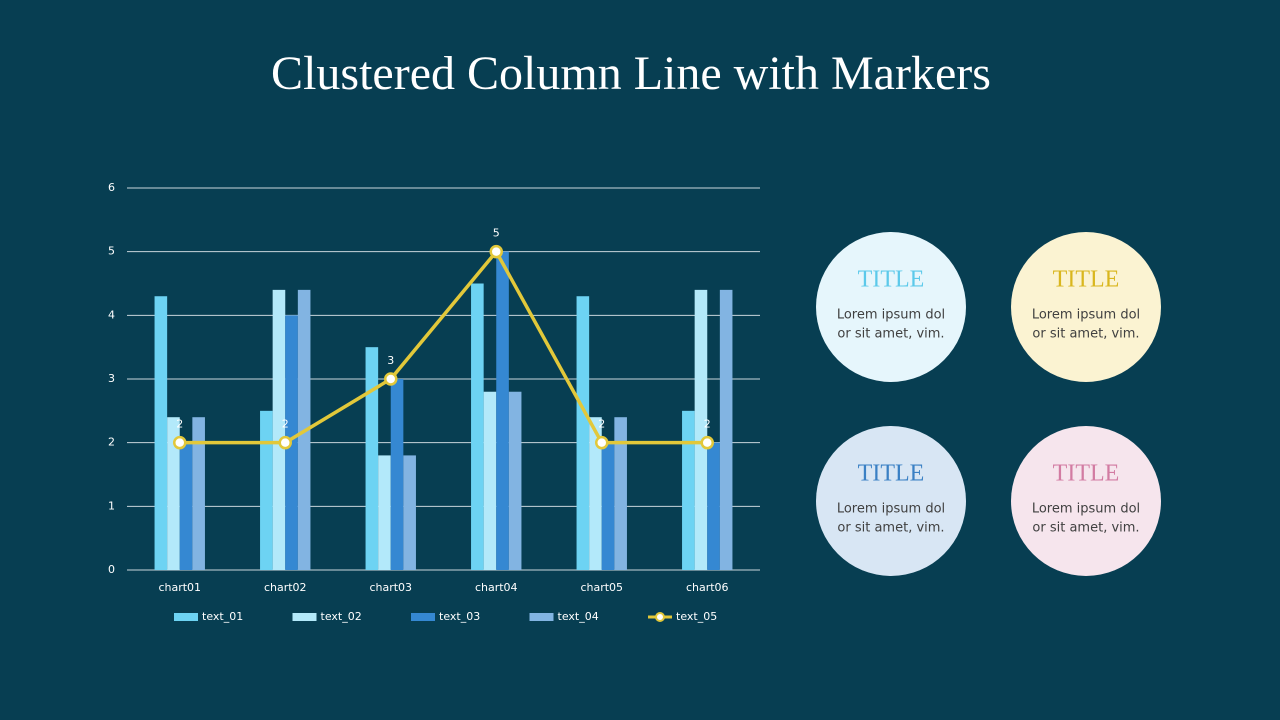 The width and height of the screenshot is (1280, 720). What do you see at coordinates (443, 346) in the screenshot?
I see `line` at bounding box center [443, 346].